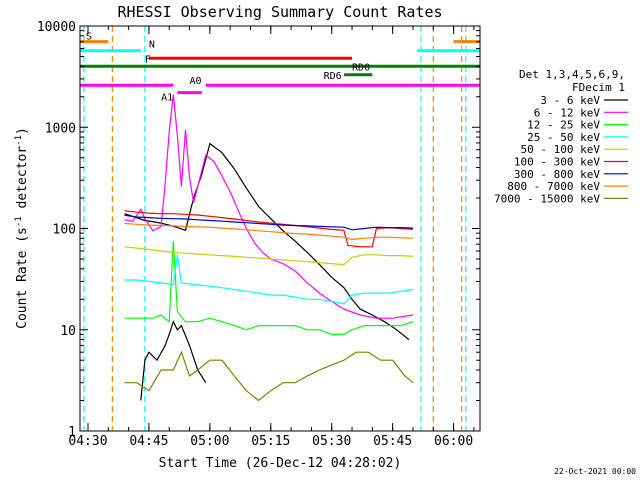 The height and width of the screenshot is (480, 640). What do you see at coordinates (567, 112) in the screenshot?
I see `legend-entry-label: 6 - 12 keV` at bounding box center [567, 112].